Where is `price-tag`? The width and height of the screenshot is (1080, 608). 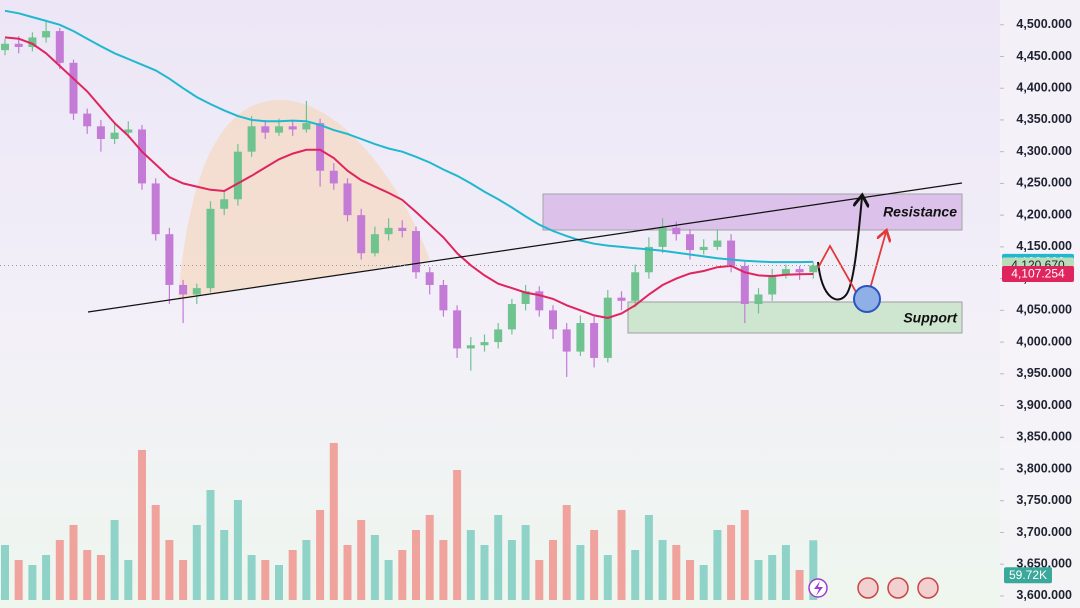
price-tag is located at coordinates (1038, 274).